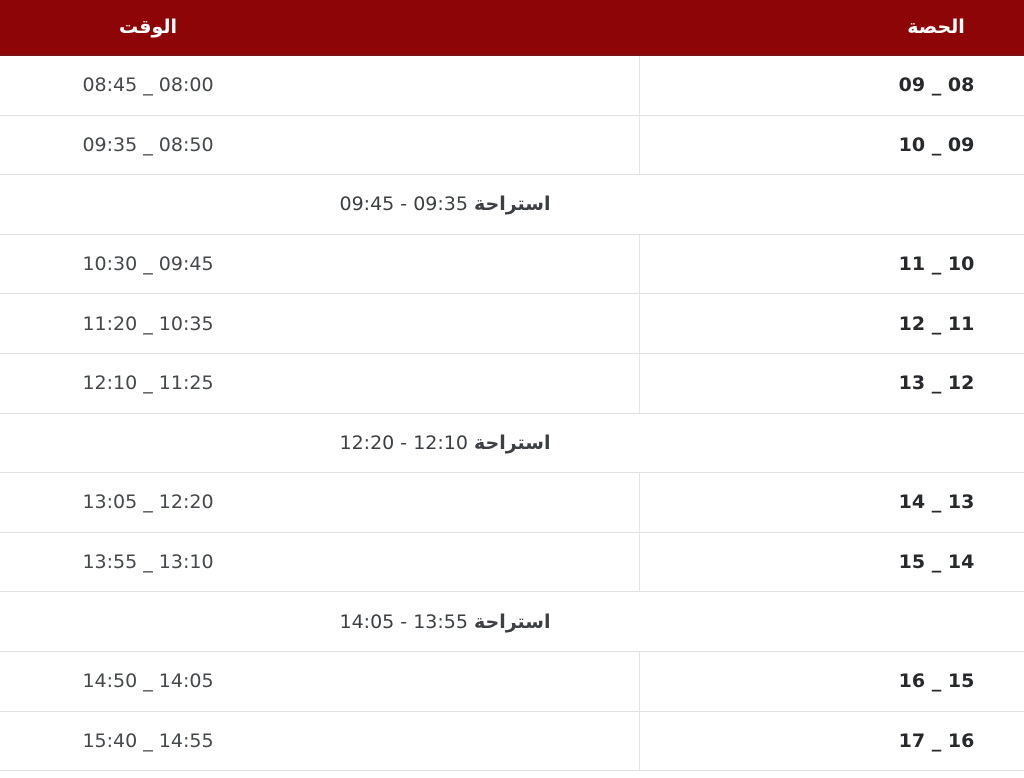 This screenshot has width=1024, height=778. I want to click on time-cell: 10:35 _ 11:20, so click(319, 324).